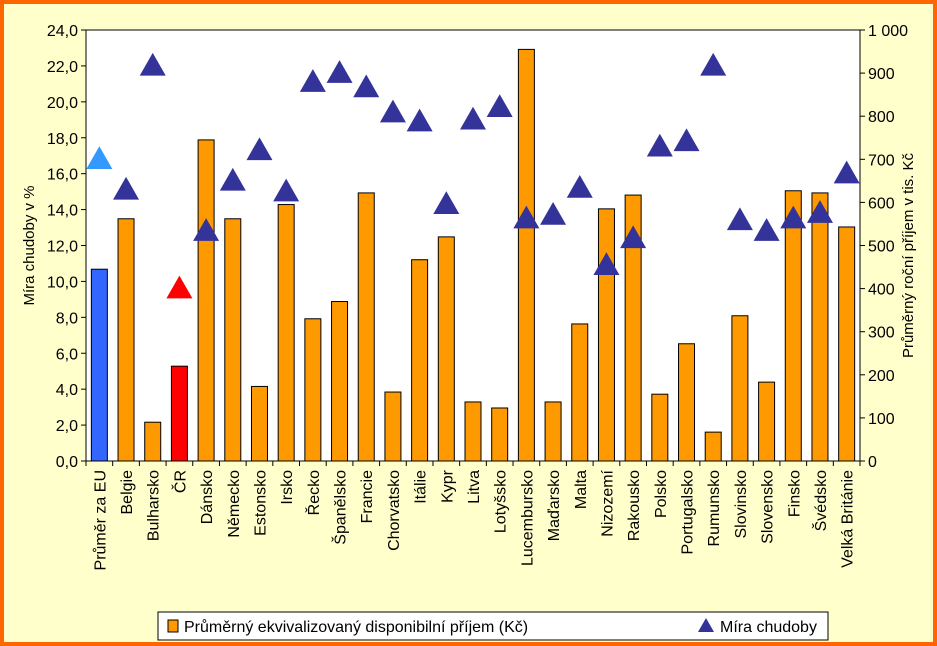 This screenshot has height=646, width=937. I want to click on left-tick-label: 14,0, so click(62, 211).